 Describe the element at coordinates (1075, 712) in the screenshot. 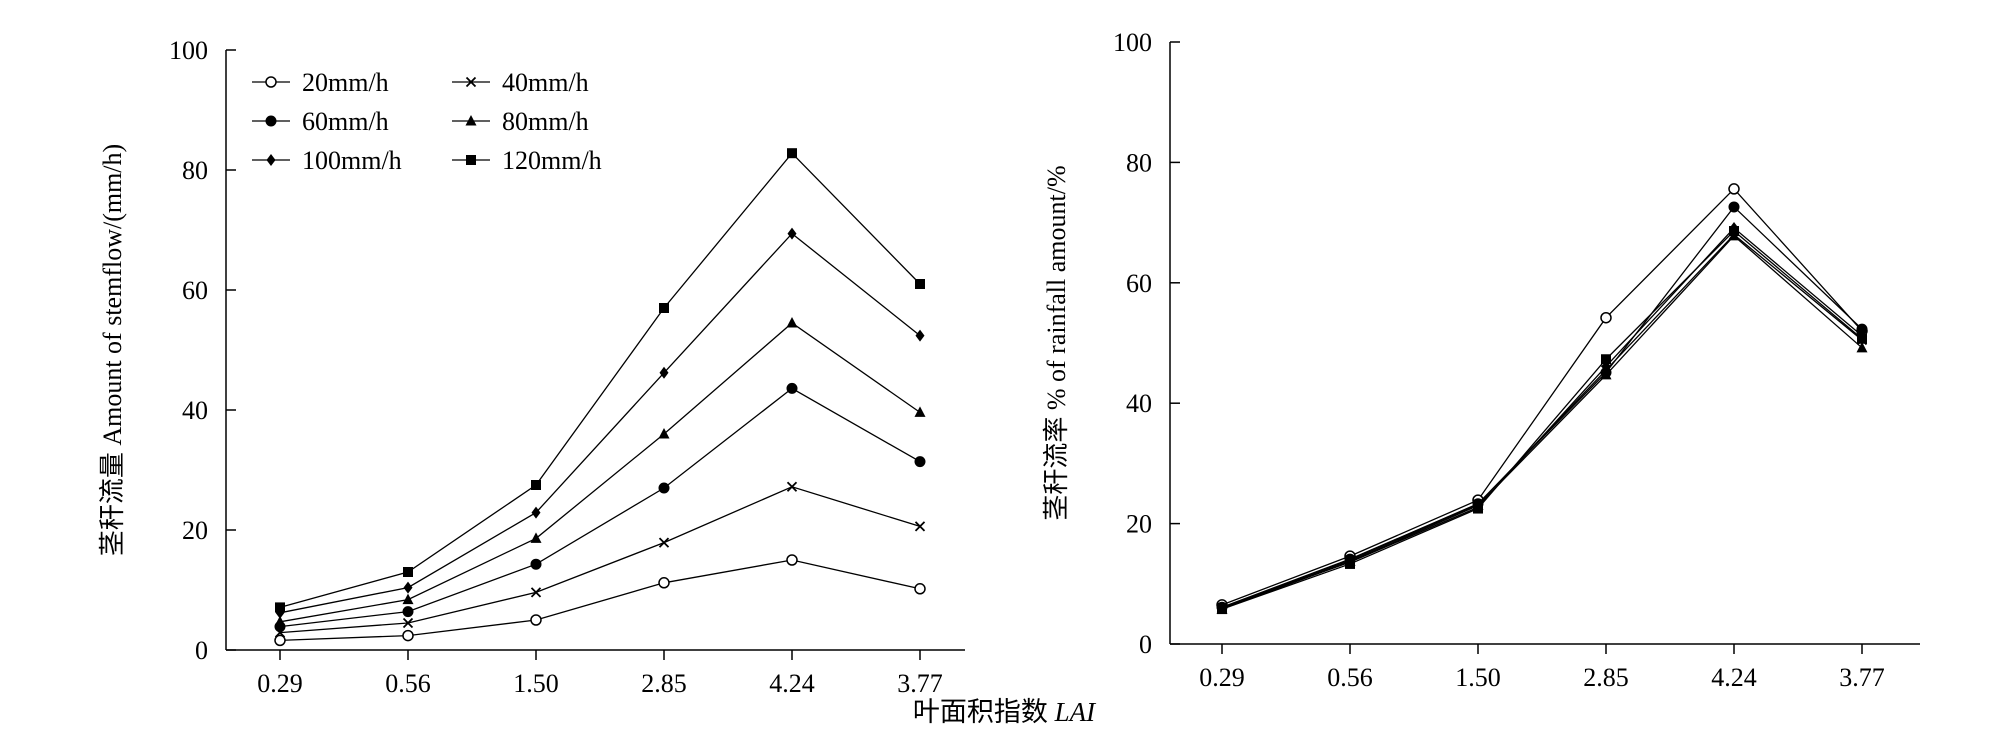

I see `x-axis-title-italic: LAI` at that location.